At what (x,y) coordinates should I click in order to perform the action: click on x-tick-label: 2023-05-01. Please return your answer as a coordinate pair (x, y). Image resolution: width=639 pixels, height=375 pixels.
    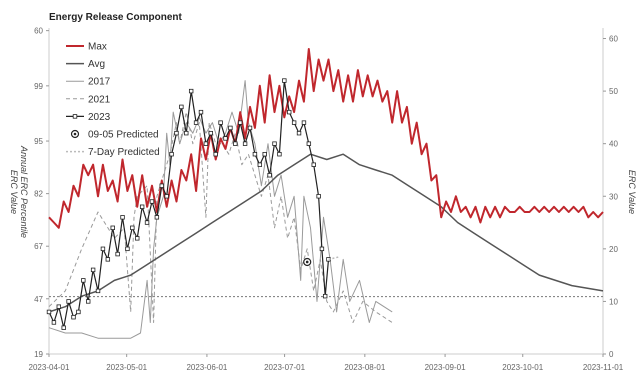
    Looking at the image, I should click on (126, 367).